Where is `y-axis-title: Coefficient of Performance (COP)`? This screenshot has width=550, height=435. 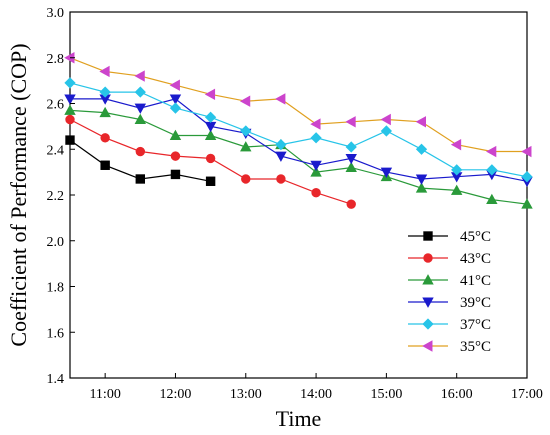
y-axis-title: Coefficient of Performance (COP) is located at coordinates (18, 194).